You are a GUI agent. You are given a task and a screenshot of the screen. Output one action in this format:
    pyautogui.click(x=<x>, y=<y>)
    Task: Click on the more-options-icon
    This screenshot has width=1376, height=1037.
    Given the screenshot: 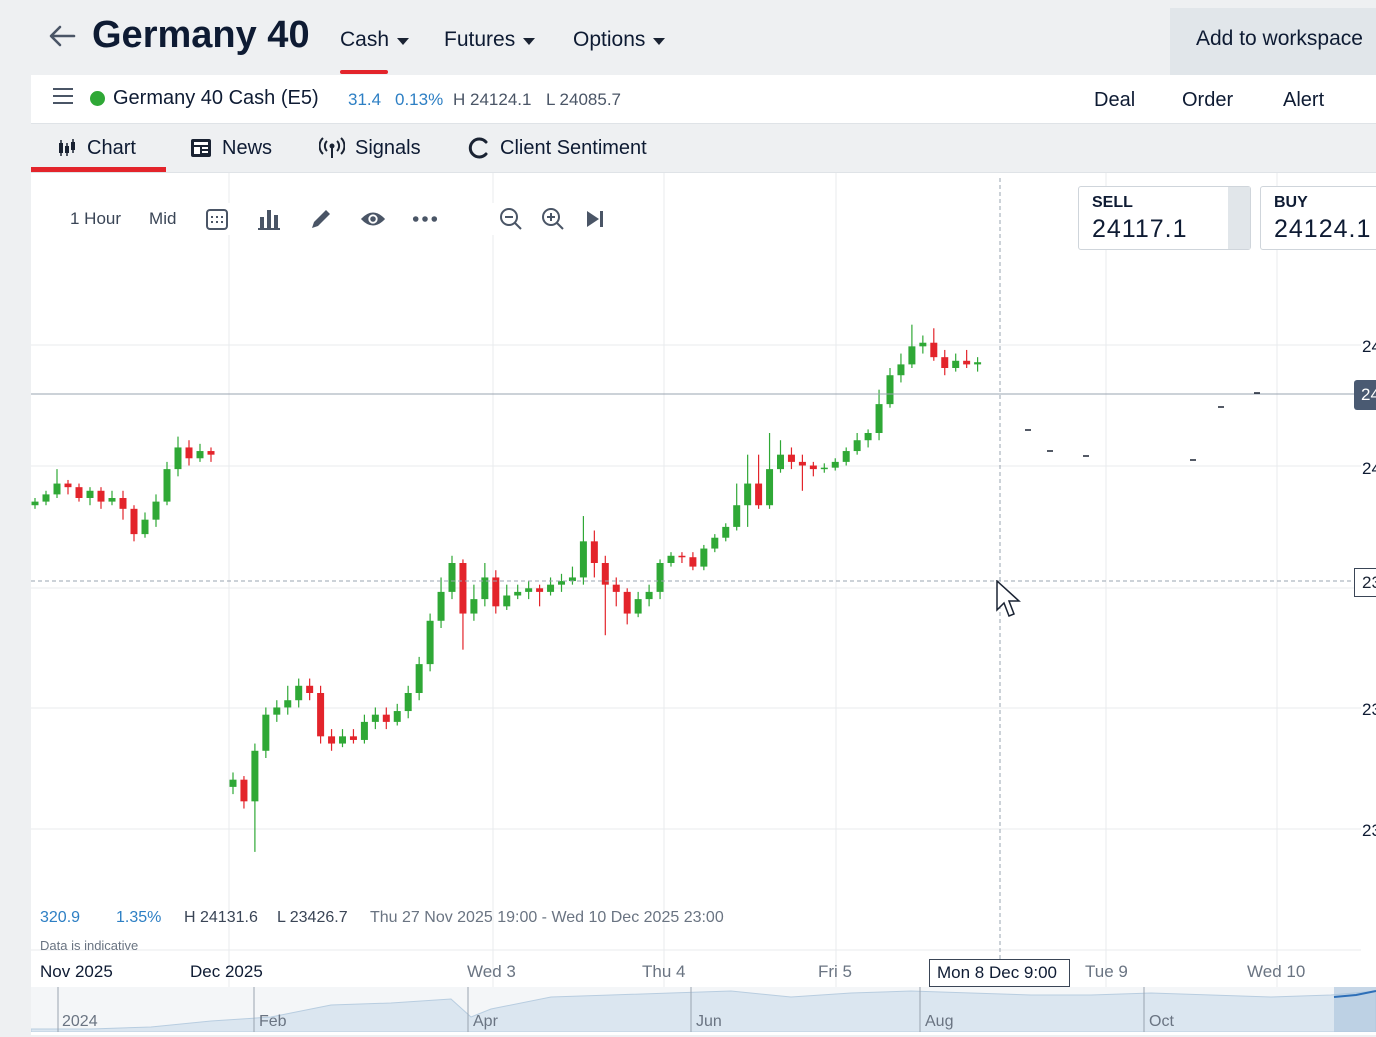 What is the action you would take?
    pyautogui.click(x=425, y=219)
    